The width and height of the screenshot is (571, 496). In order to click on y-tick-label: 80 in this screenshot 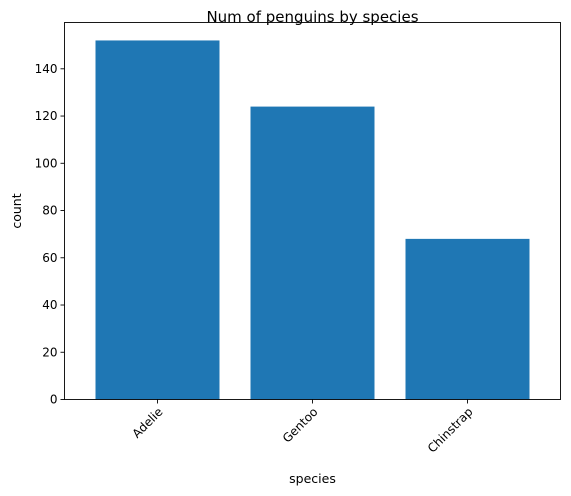, I will do `click(49, 211)`.